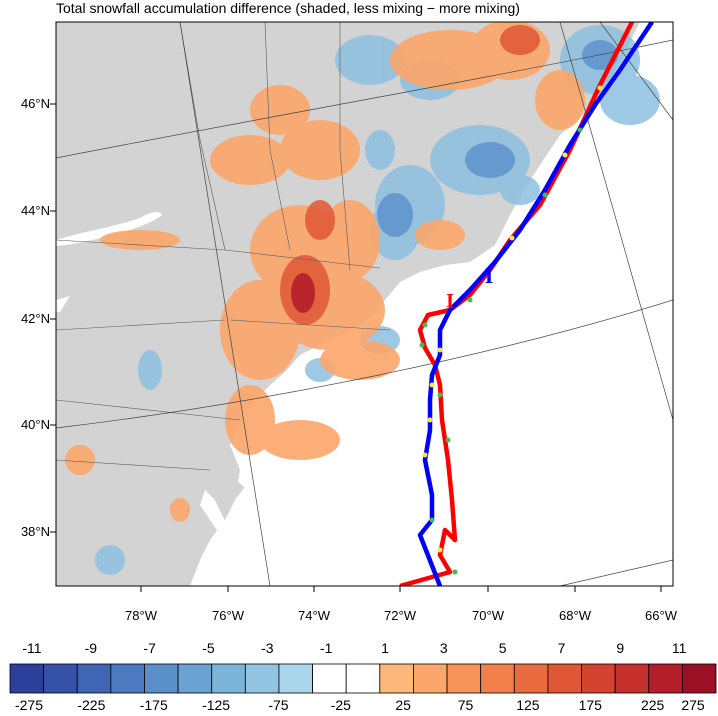 The height and width of the screenshot is (716, 718). What do you see at coordinates (326, 648) in the screenshot?
I see `colorbar-top-label: -1` at bounding box center [326, 648].